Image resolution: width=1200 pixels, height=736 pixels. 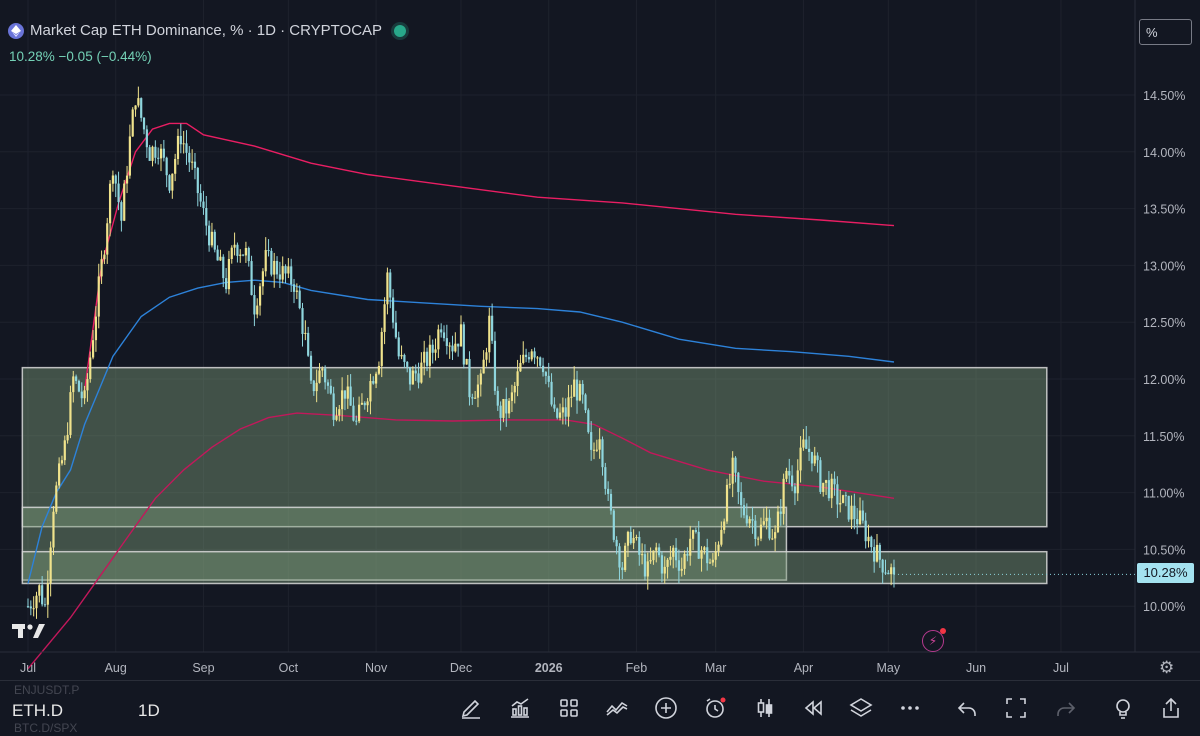 What do you see at coordinates (910, 709) in the screenshot?
I see `more-icon` at bounding box center [910, 709].